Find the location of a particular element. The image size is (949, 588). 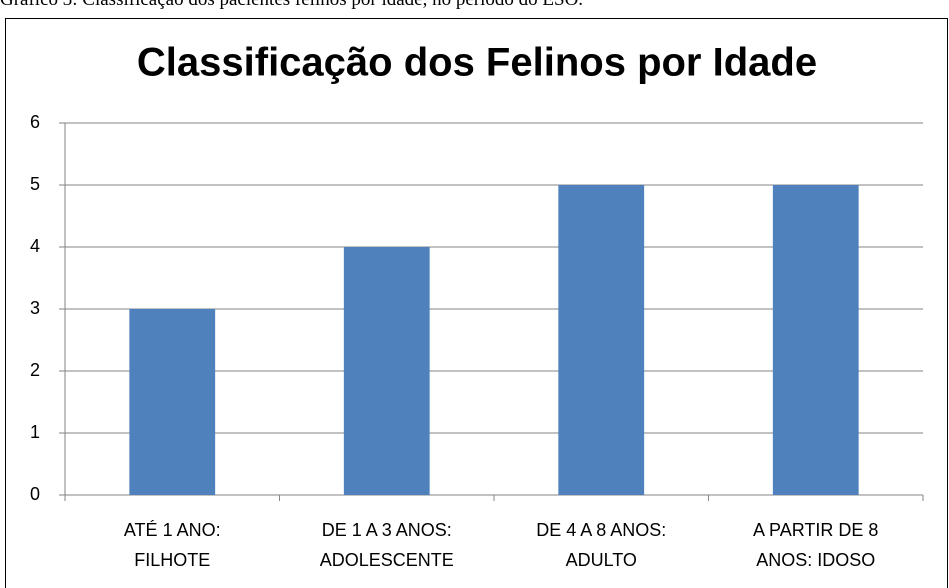

y-tick-label: 1 is located at coordinates (35, 432).